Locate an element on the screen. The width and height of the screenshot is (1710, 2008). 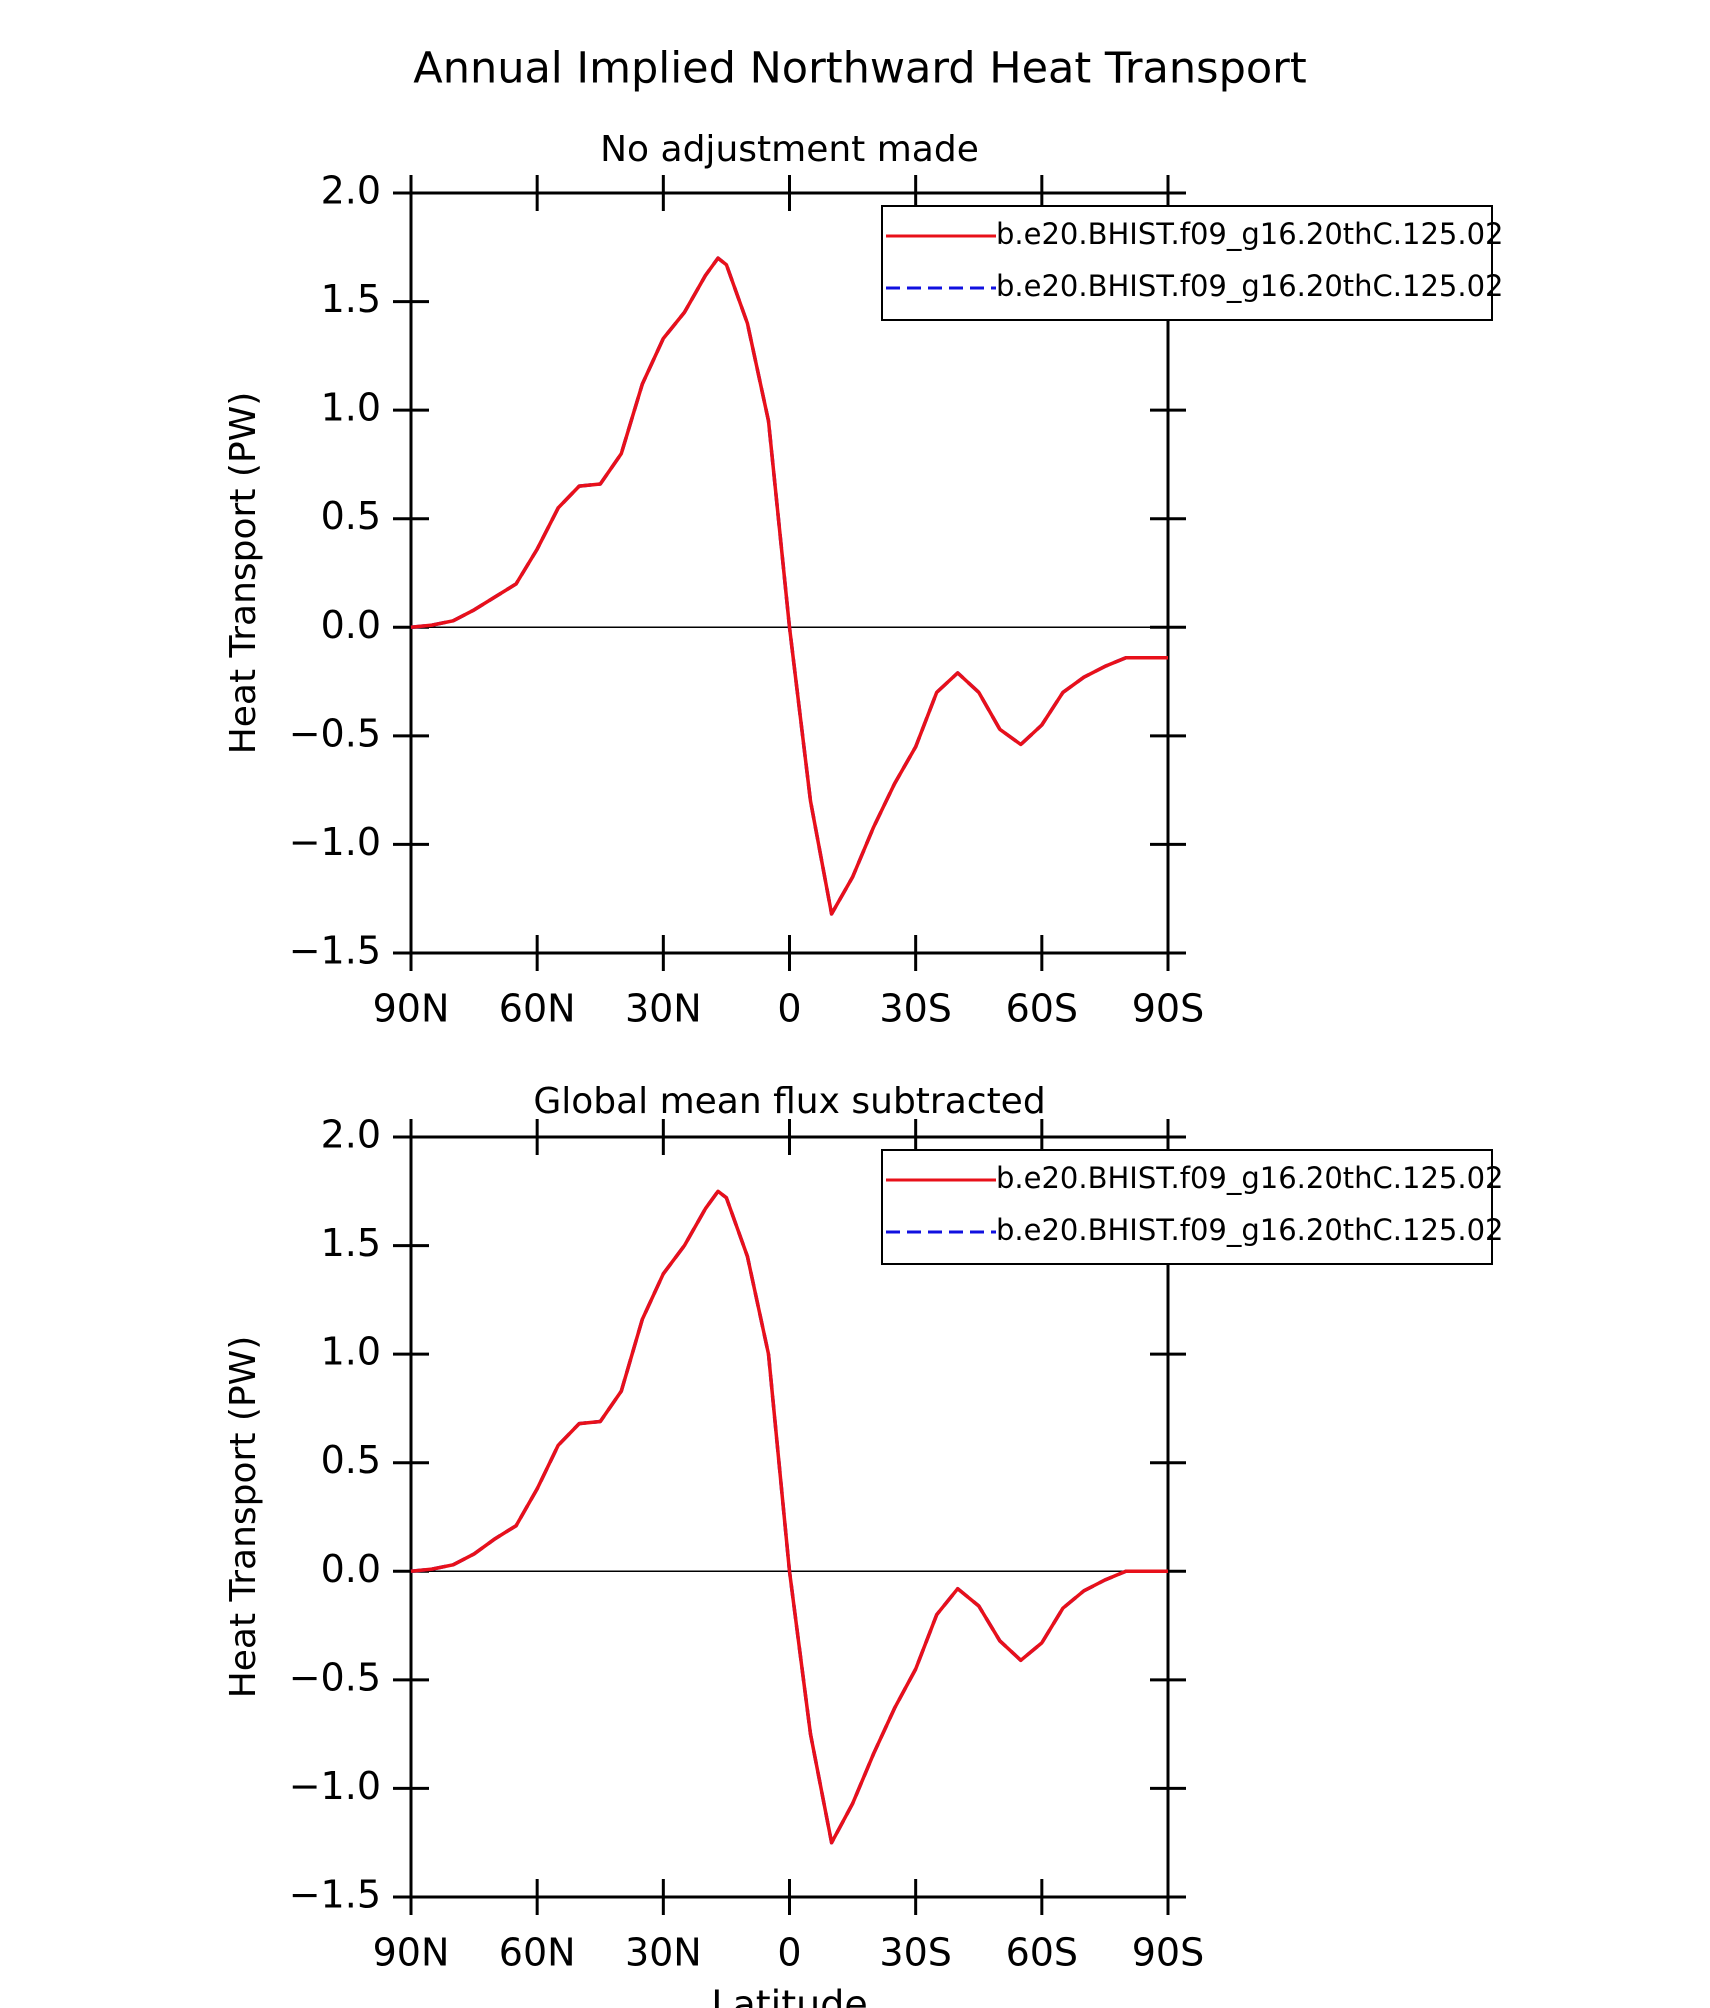
subtitle: Global mean flux subtracted is located at coordinates (789, 1101).